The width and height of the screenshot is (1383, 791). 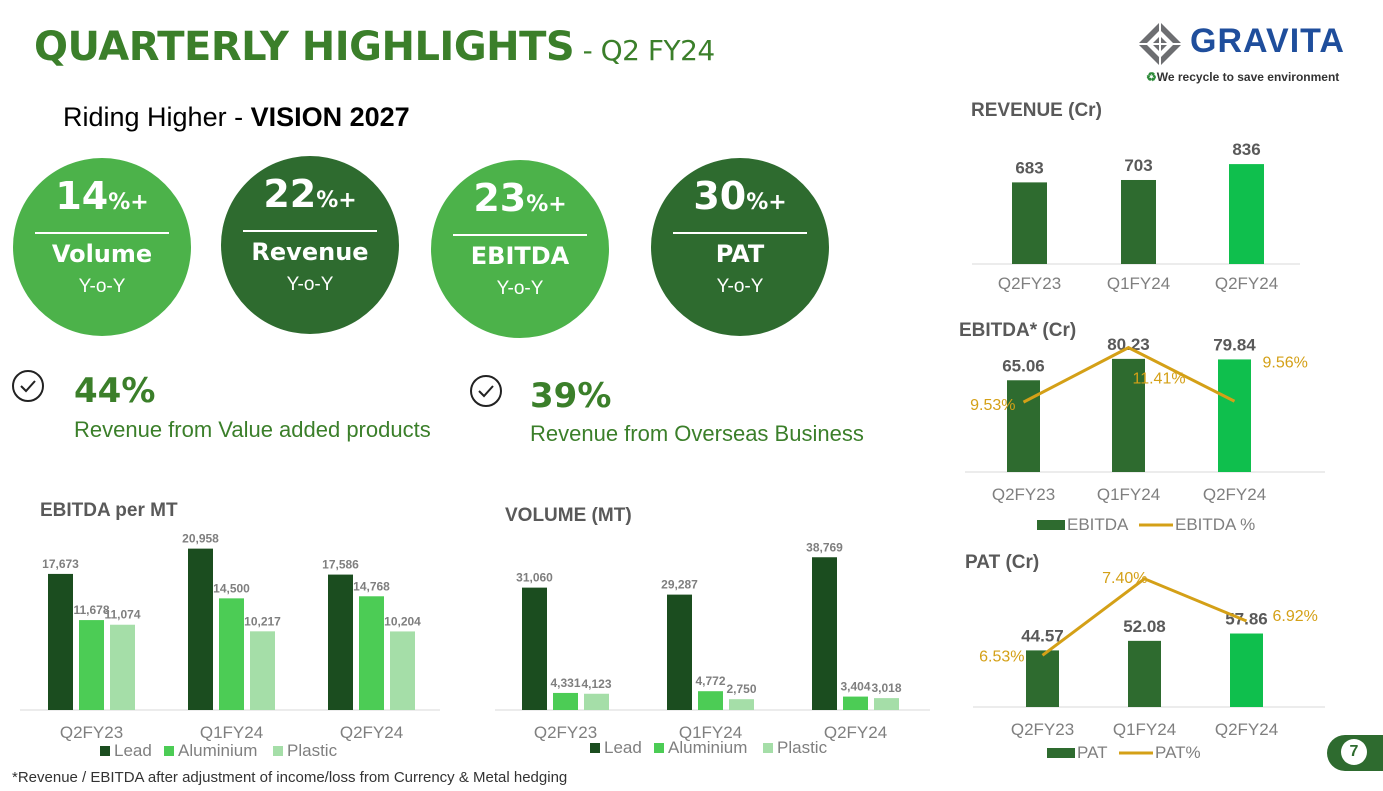 I want to click on line-data-label: 11.41%, so click(x=1159, y=379).